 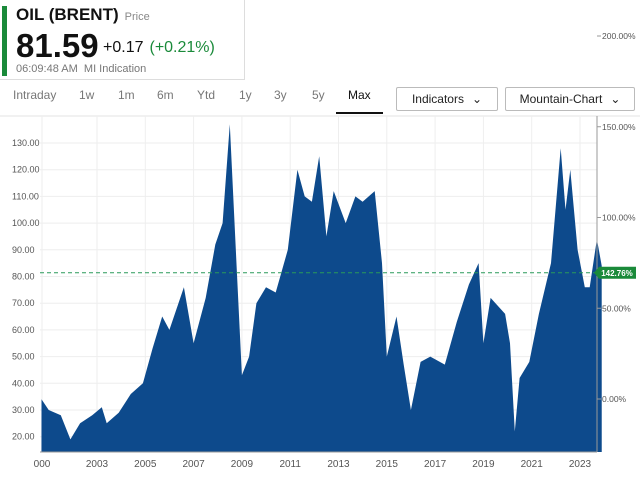 What do you see at coordinates (483, 464) in the screenshot?
I see `x-tick: 2019` at bounding box center [483, 464].